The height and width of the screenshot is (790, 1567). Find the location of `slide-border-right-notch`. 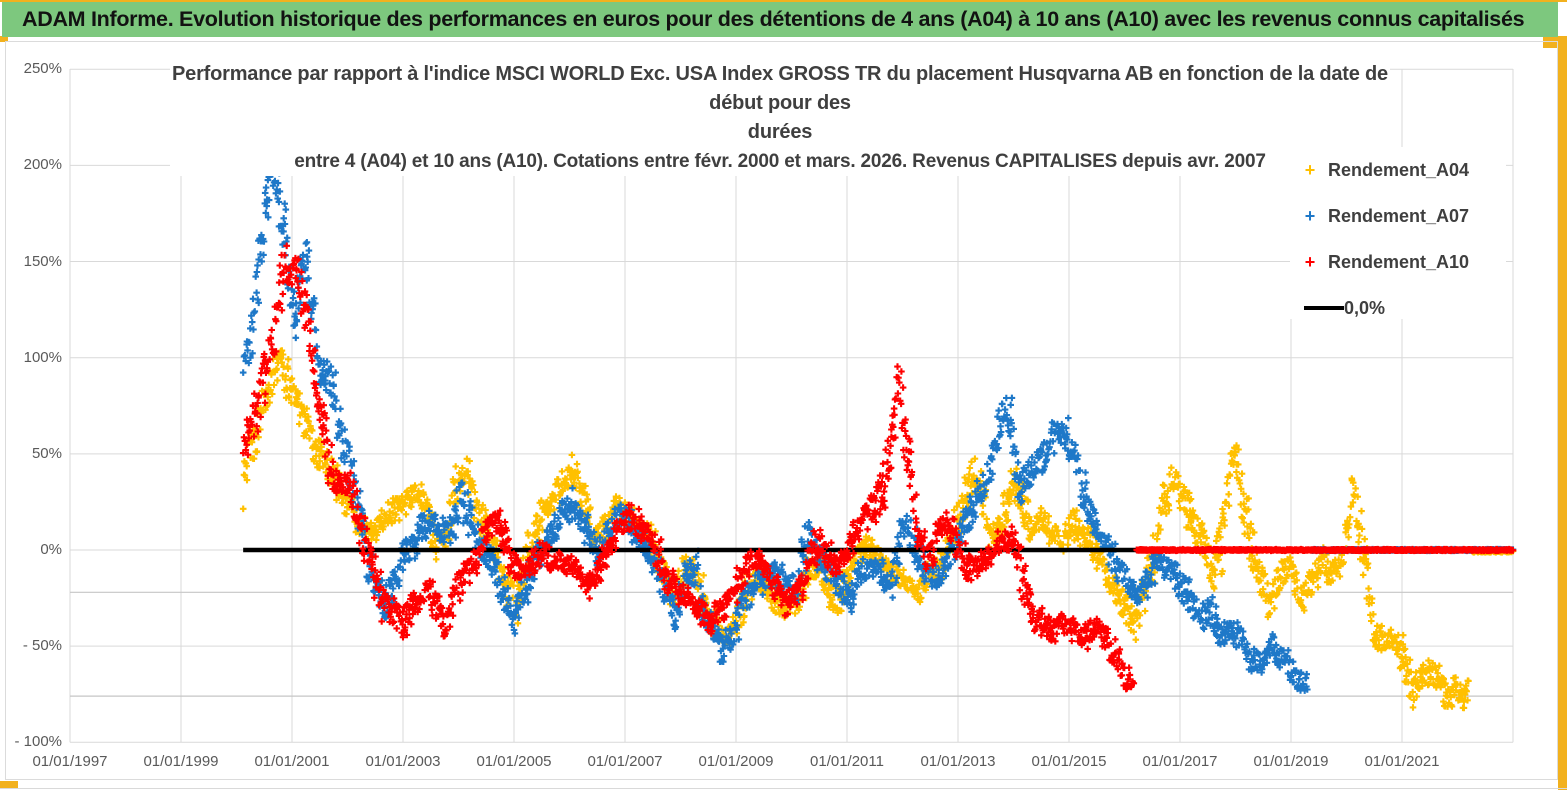

slide-border-right-notch is located at coordinates (1551, 42).